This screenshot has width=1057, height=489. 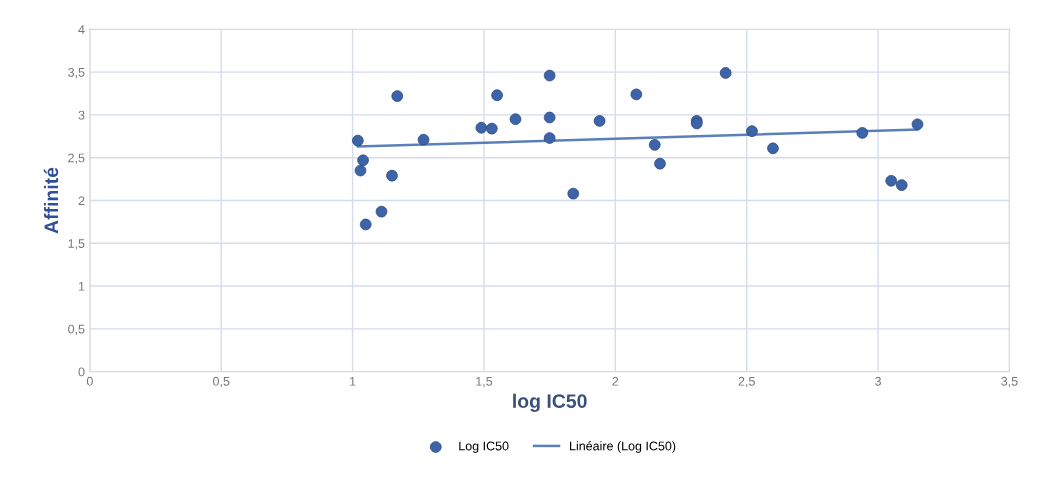 What do you see at coordinates (81, 286) in the screenshot?
I see `y-tick-label: 1` at bounding box center [81, 286].